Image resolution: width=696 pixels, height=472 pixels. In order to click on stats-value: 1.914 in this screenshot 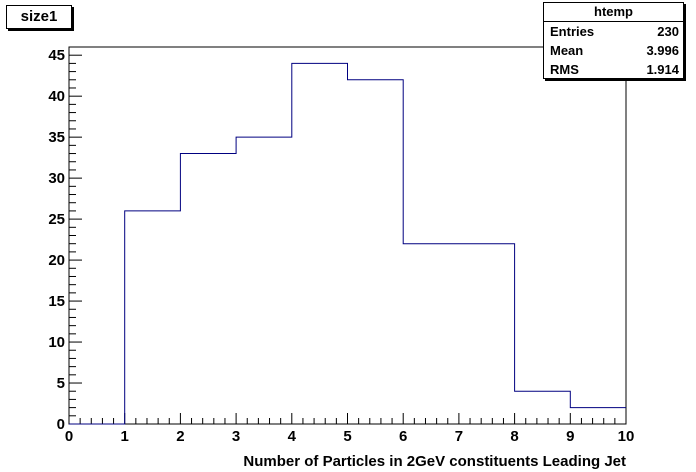, I will do `click(662, 69)`.